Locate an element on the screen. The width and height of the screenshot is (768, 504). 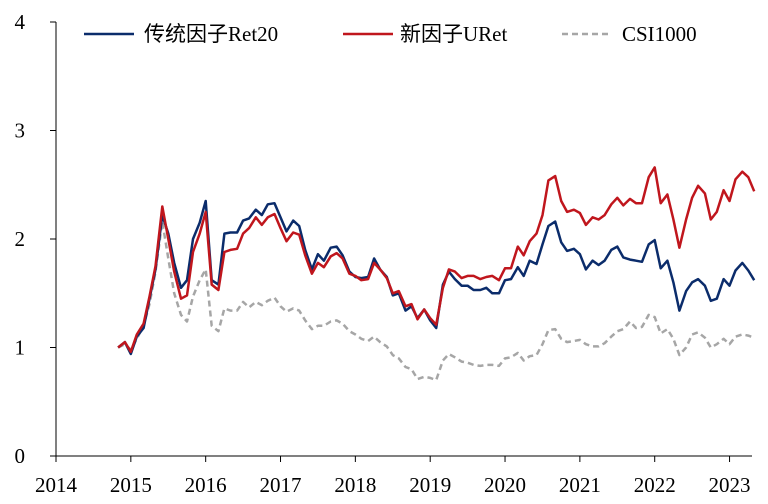
x-tick-label: 2022 is located at coordinates (655, 485).